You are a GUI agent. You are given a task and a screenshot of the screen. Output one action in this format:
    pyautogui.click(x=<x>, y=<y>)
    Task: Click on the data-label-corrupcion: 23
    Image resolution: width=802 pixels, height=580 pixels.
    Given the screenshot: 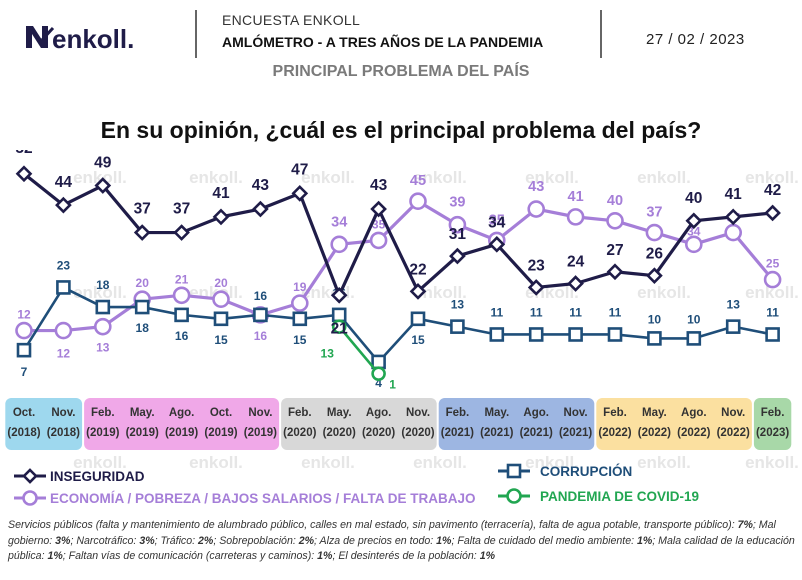 What is the action you would take?
    pyautogui.click(x=64, y=265)
    